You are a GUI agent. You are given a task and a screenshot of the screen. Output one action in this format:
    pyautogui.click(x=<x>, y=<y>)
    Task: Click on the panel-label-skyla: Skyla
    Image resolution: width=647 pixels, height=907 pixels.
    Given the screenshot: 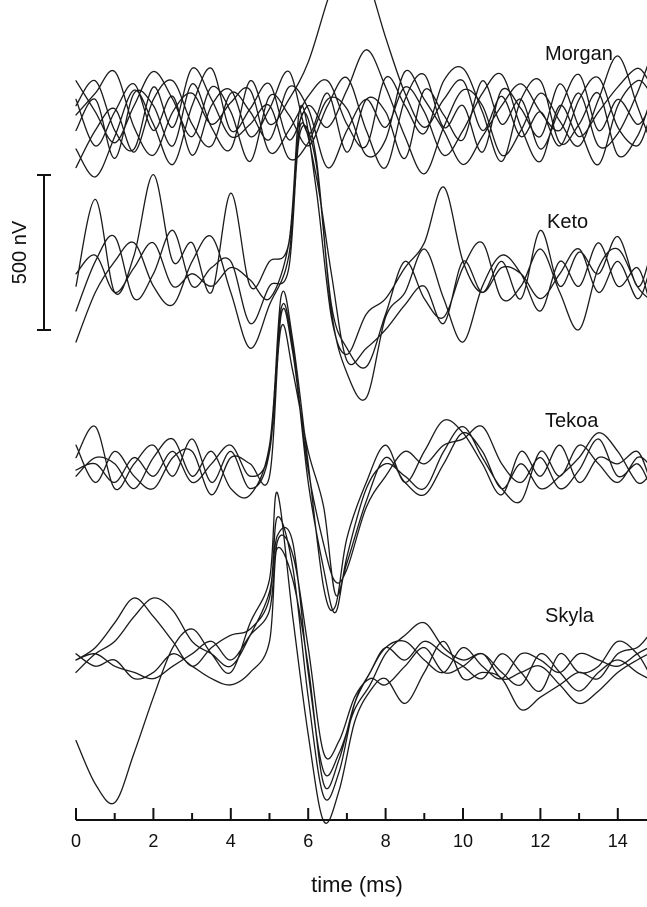 What is the action you would take?
    pyautogui.click(x=570, y=616)
    